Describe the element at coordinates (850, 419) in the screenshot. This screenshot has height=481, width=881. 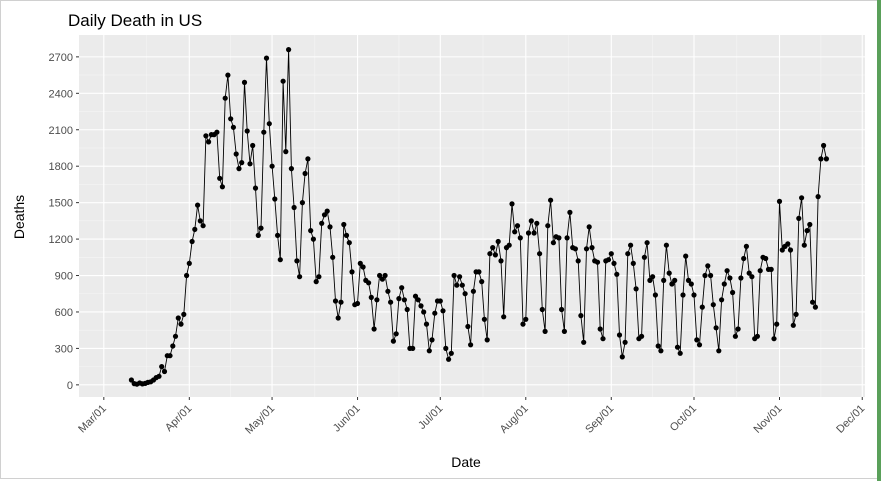
I see `x-tick-label: Dec/01` at that location.